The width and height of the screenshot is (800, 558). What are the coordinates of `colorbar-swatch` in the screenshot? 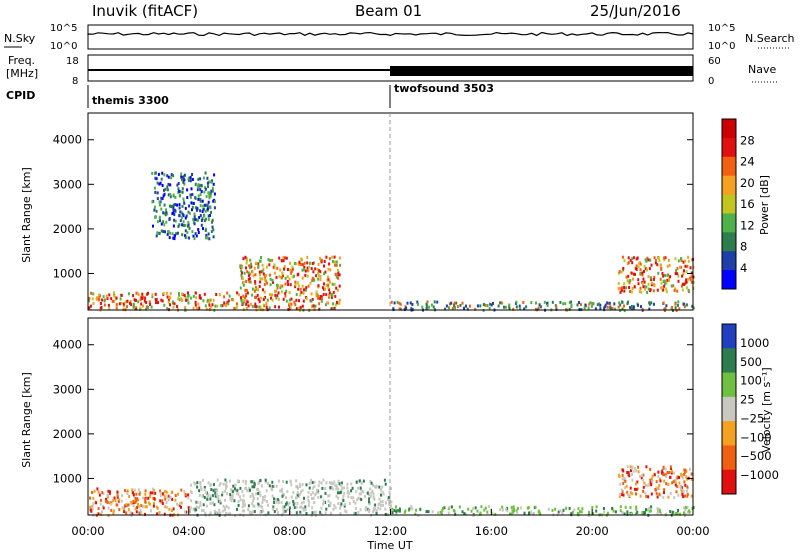 It's located at (729, 336).